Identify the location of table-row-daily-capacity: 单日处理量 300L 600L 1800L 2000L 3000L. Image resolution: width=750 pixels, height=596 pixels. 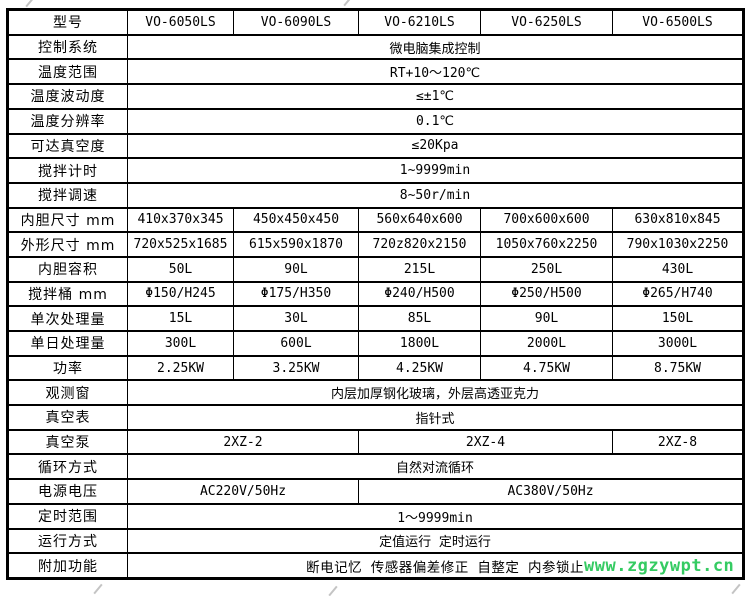
(375, 343).